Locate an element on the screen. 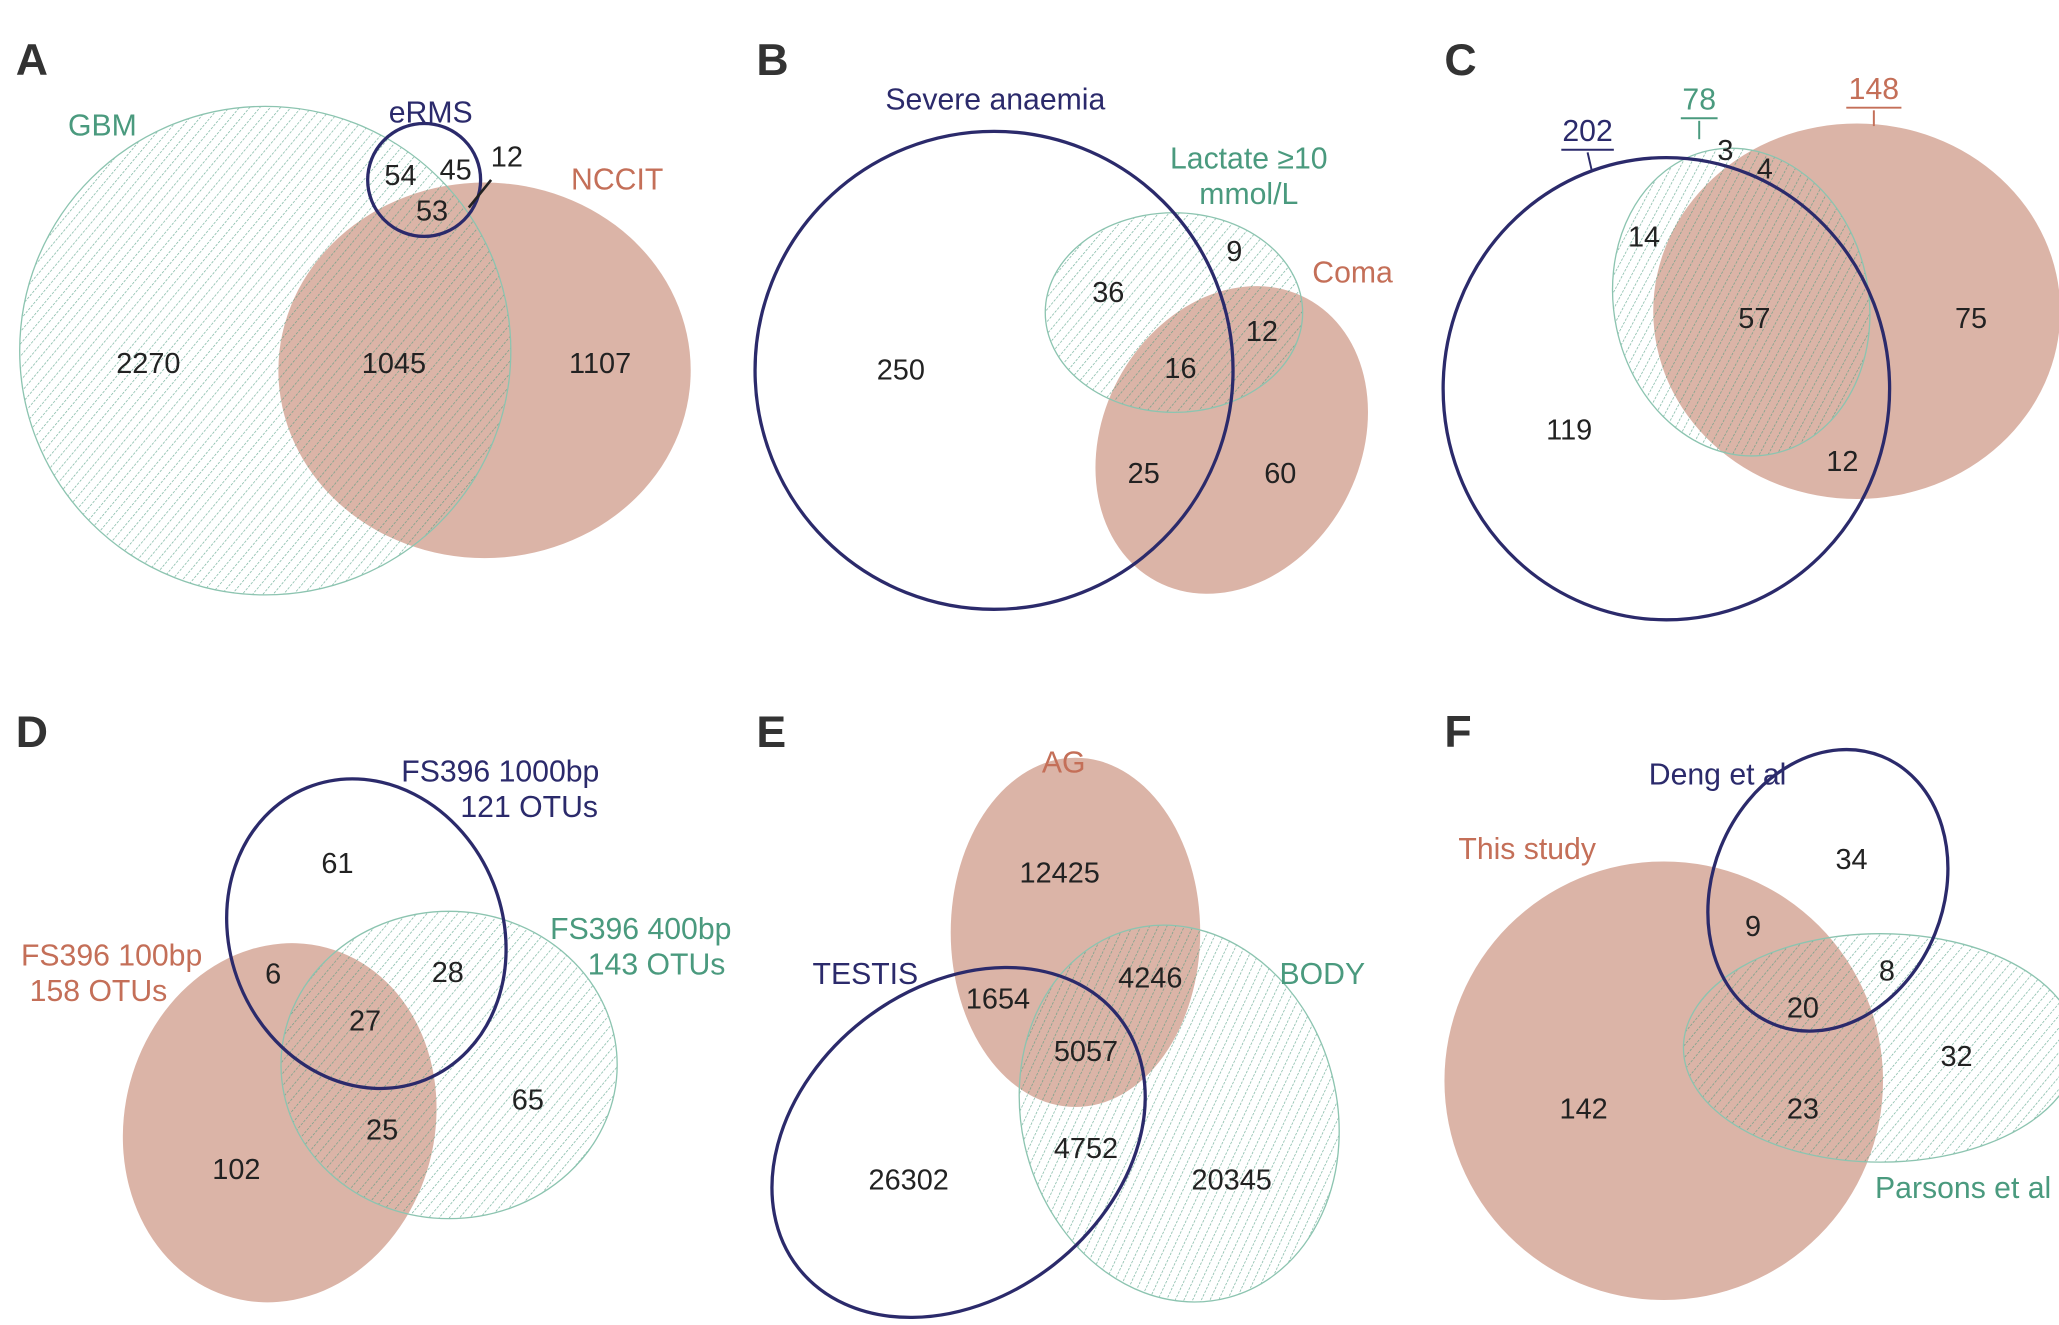 This screenshot has width=2059, height=1325. region-count: 65 is located at coordinates (528, 1100).